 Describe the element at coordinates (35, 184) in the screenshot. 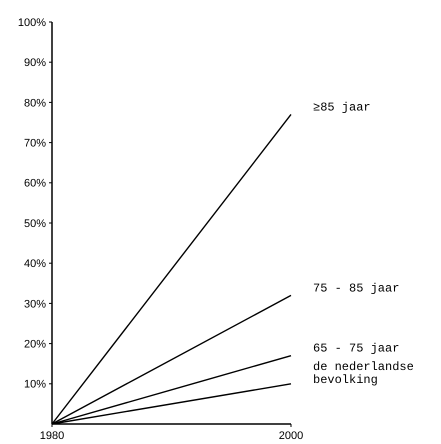

I see `y-tick-label: 60%` at that location.